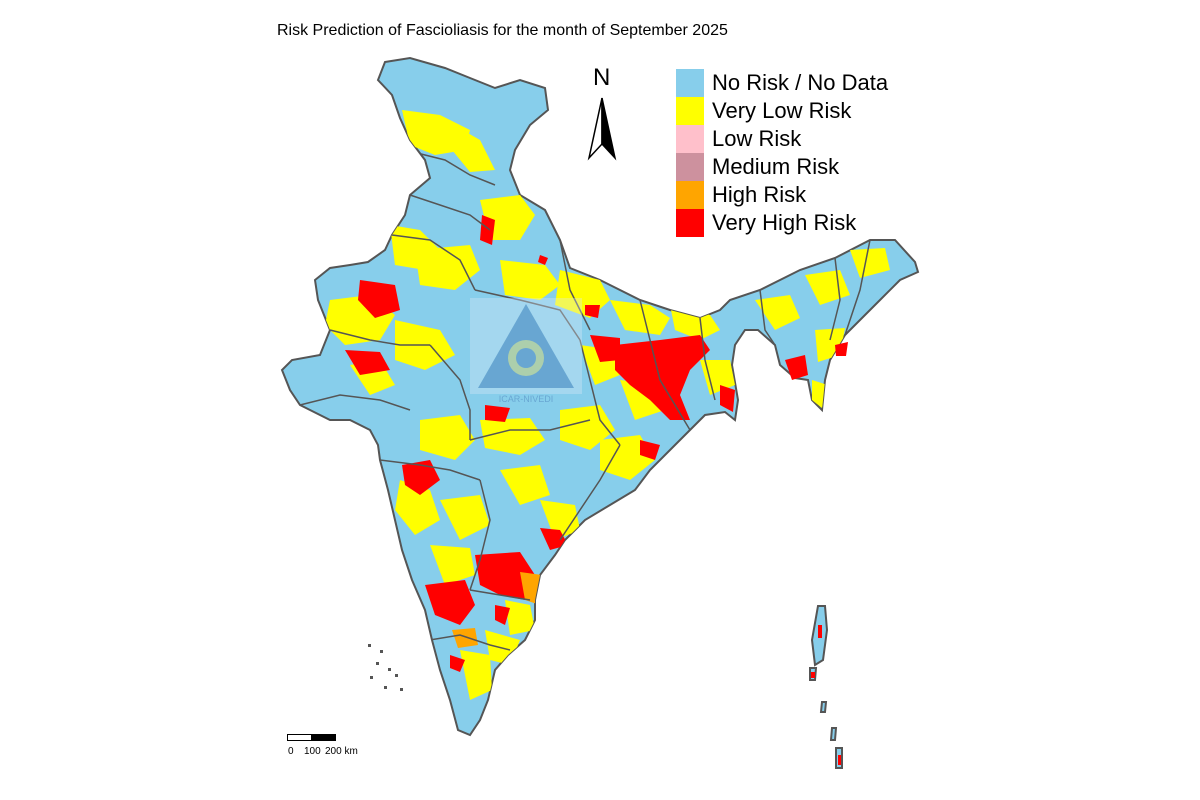 This screenshot has height=800, width=1200. What do you see at coordinates (602, 129) in the screenshot?
I see `north-arrow-icon` at bounding box center [602, 129].